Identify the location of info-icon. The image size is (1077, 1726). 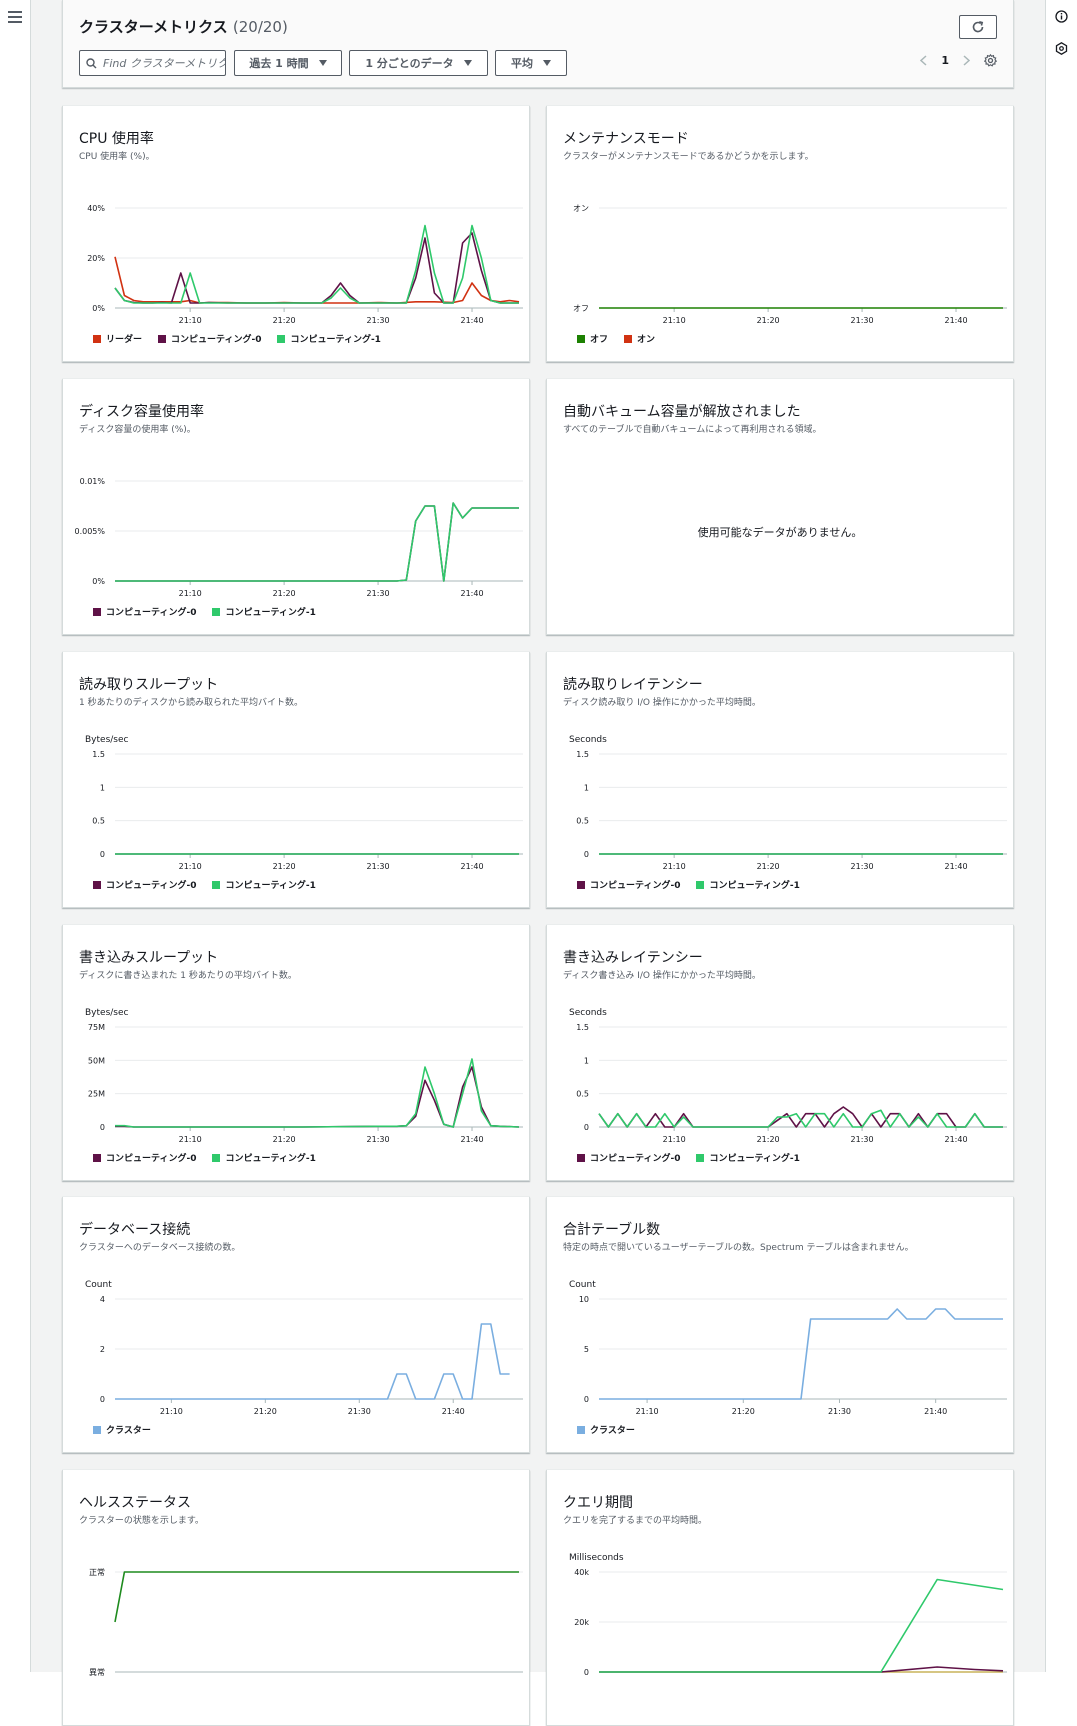
(1061, 17).